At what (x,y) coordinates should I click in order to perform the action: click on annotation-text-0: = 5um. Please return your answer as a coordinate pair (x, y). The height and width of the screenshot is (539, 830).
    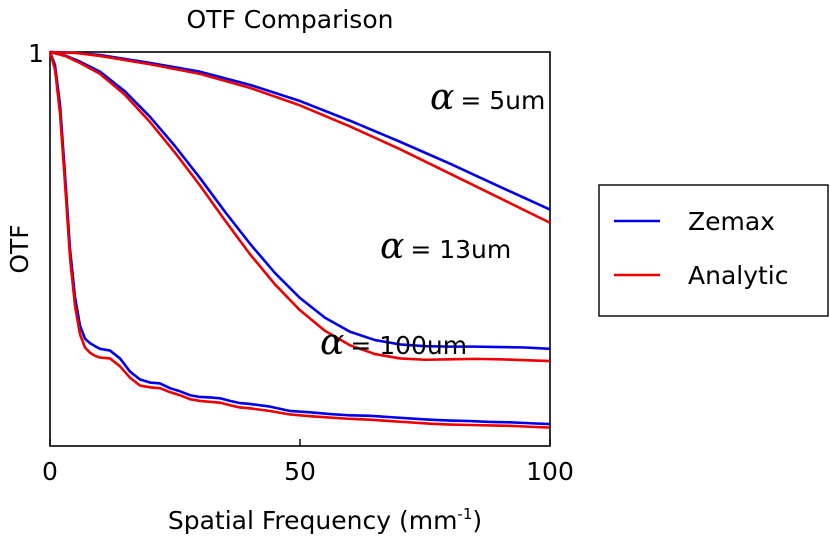
    Looking at the image, I should click on (502, 100).